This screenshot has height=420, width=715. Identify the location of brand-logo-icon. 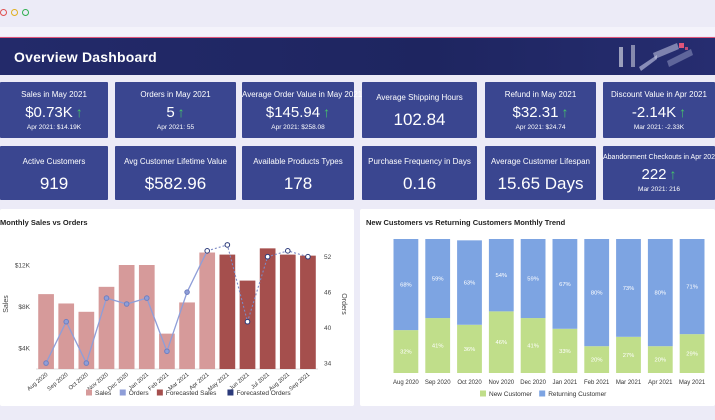
(656, 57).